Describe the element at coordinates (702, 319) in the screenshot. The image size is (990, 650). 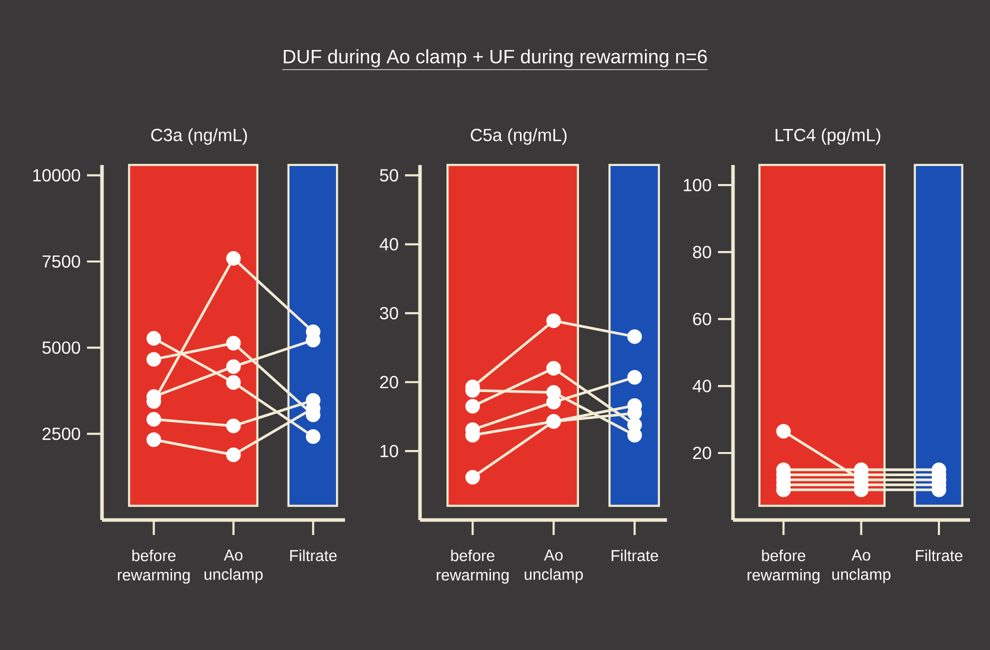
I see `y-tick-label: 60` at that location.